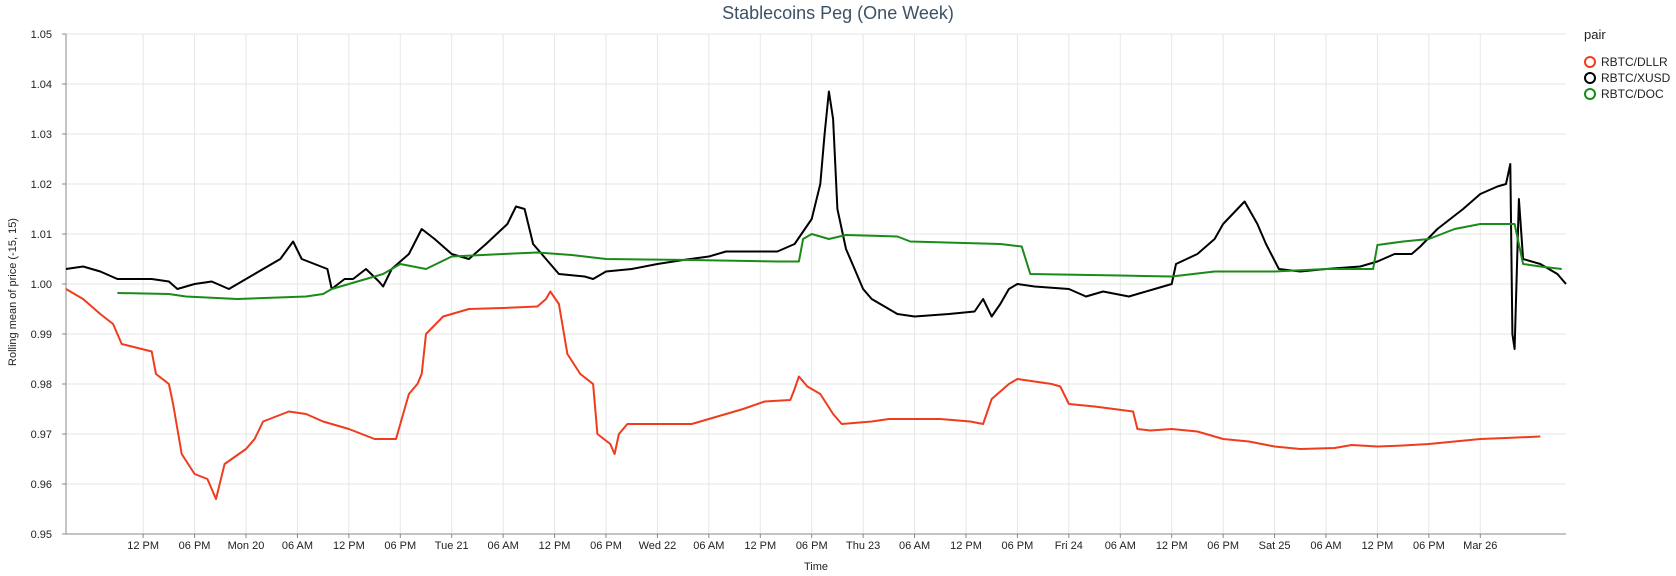 Image resolution: width=1676 pixels, height=576 pixels. I want to click on x-tick-label: Mar 26, so click(1480, 546).